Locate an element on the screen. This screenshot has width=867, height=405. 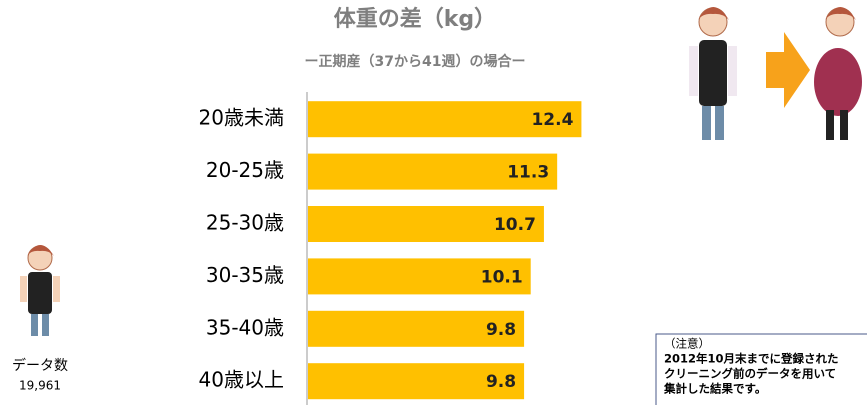
note-box is located at coordinates (761, 369).